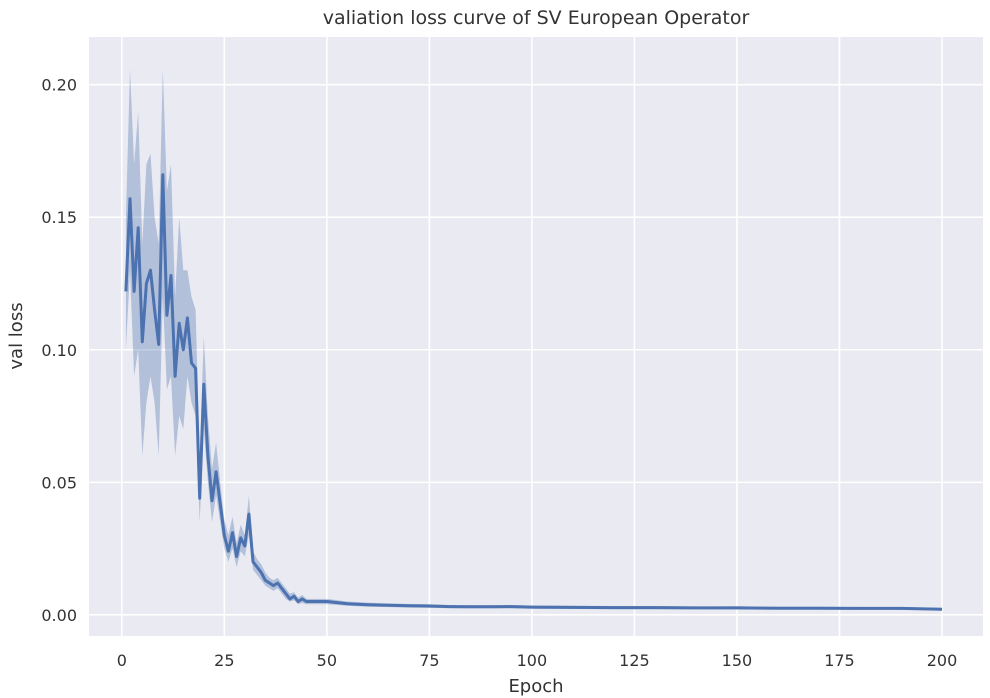 The height and width of the screenshot is (698, 990). What do you see at coordinates (327, 660) in the screenshot?
I see `x-tick-label: 50` at bounding box center [327, 660].